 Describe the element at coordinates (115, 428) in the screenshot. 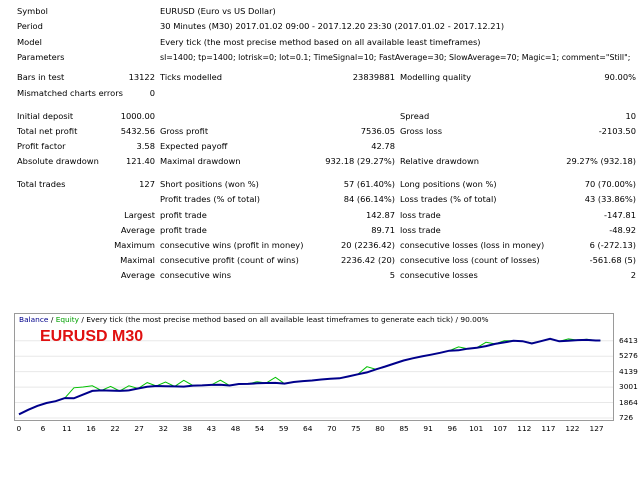

I see `x-tick-label: 22` at that location.